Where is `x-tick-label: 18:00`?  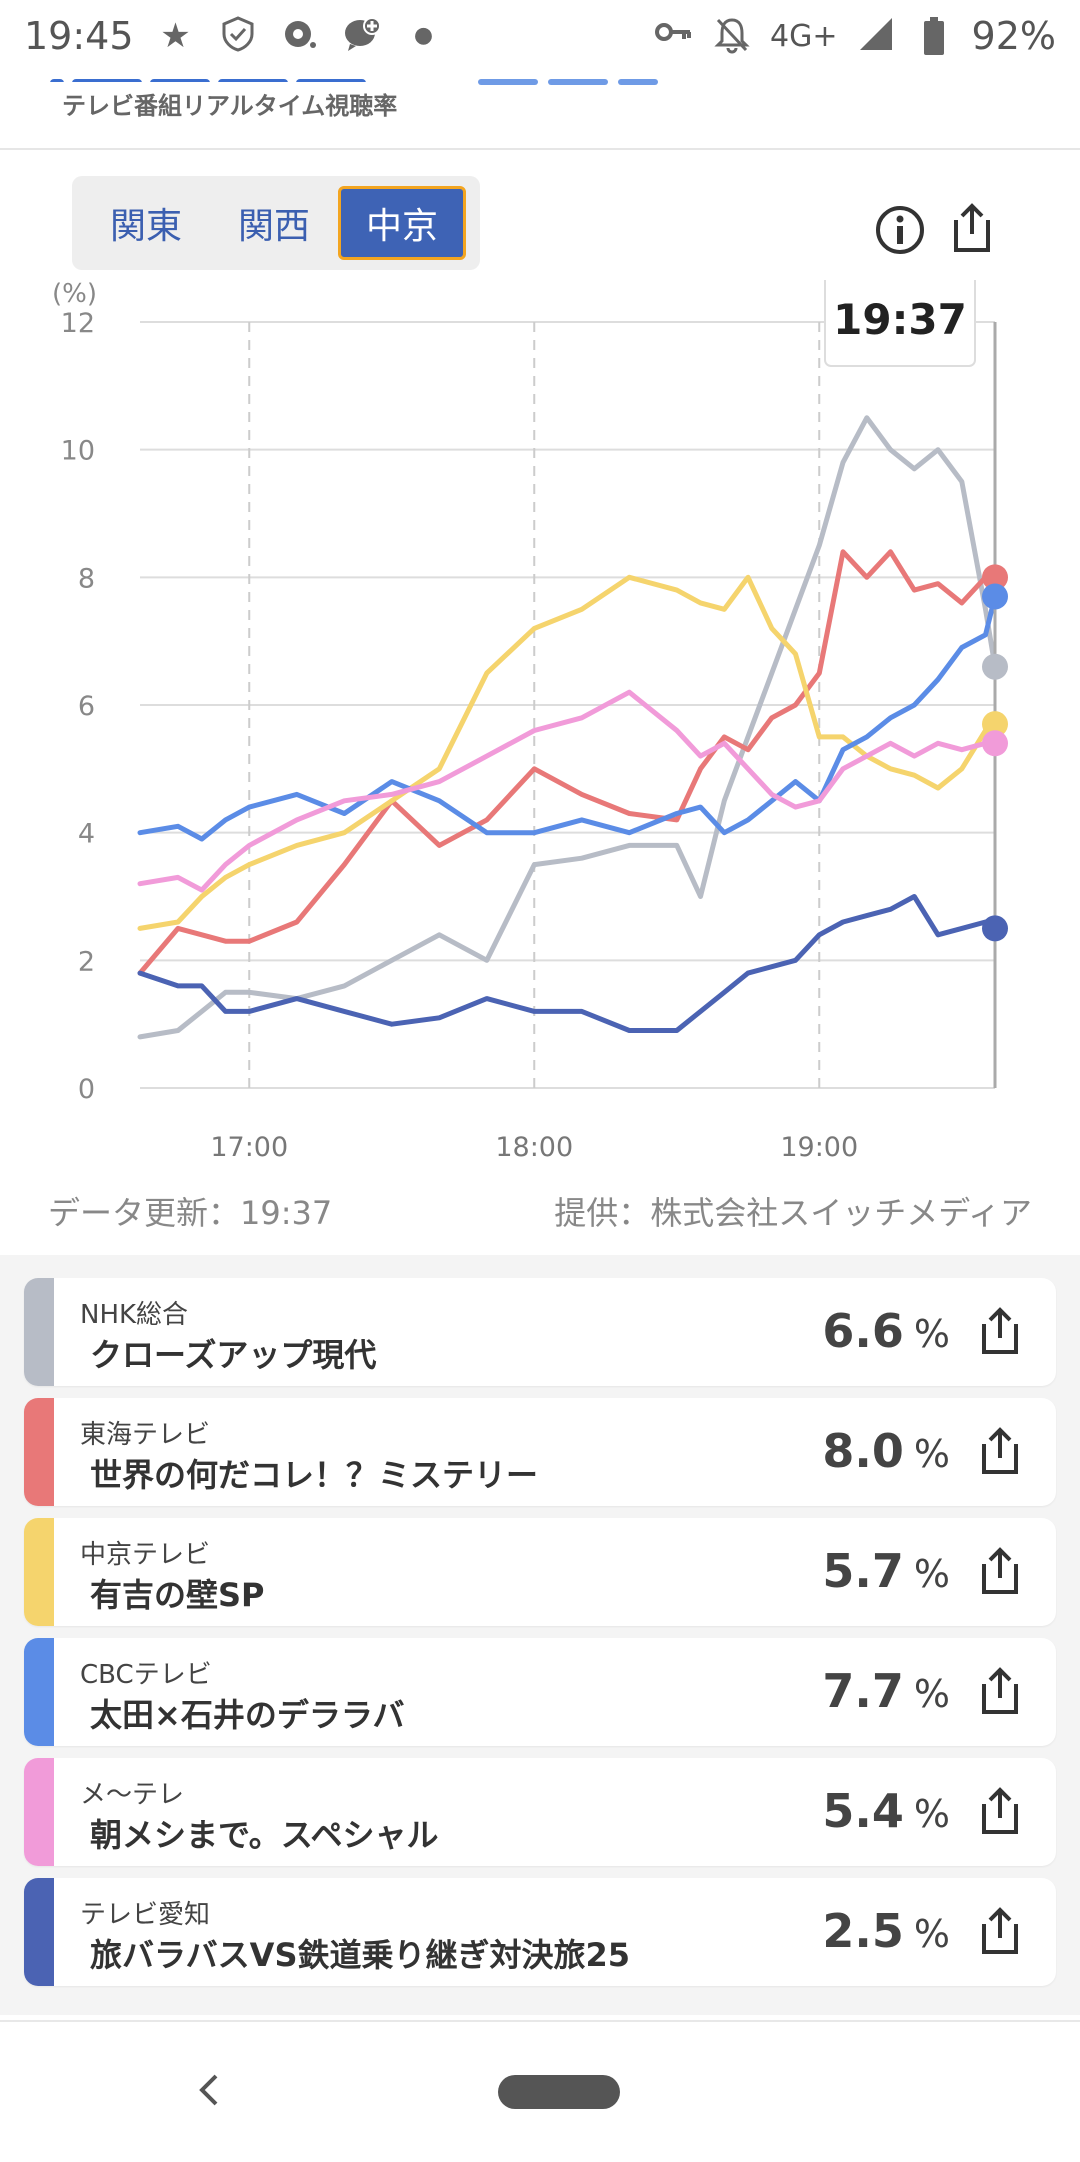
x-tick-label: 18:00 is located at coordinates (534, 1147).